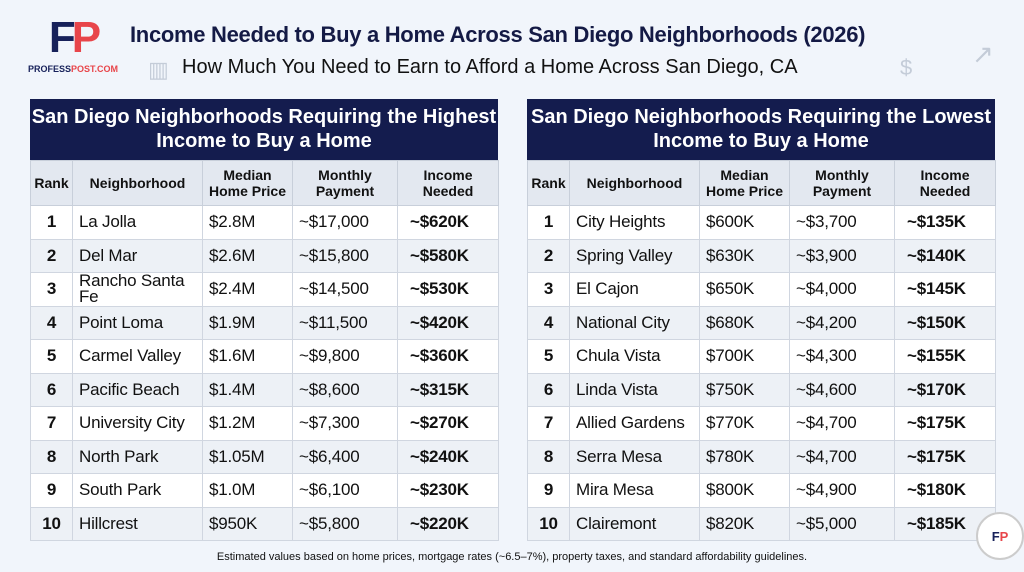 The image size is (1024, 572). Describe the element at coordinates (264, 490) in the screenshot. I see `table-row: 9 South Park $1.0M ~$6,100 ~$230K` at that location.